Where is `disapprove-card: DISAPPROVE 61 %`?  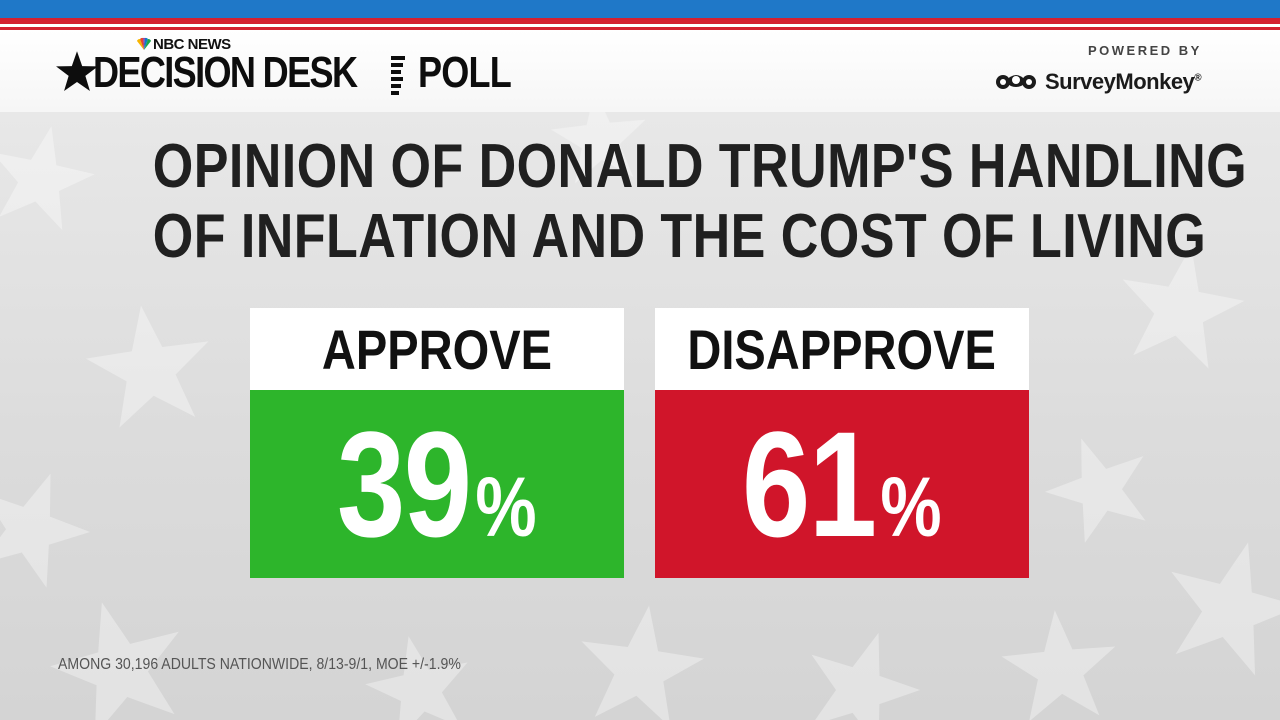 disapprove-card: DISAPPROVE 61 % is located at coordinates (842, 443).